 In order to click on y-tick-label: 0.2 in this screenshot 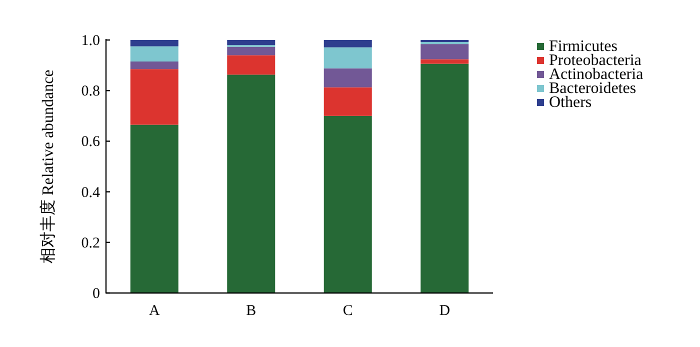, I will do `click(90, 243)`.